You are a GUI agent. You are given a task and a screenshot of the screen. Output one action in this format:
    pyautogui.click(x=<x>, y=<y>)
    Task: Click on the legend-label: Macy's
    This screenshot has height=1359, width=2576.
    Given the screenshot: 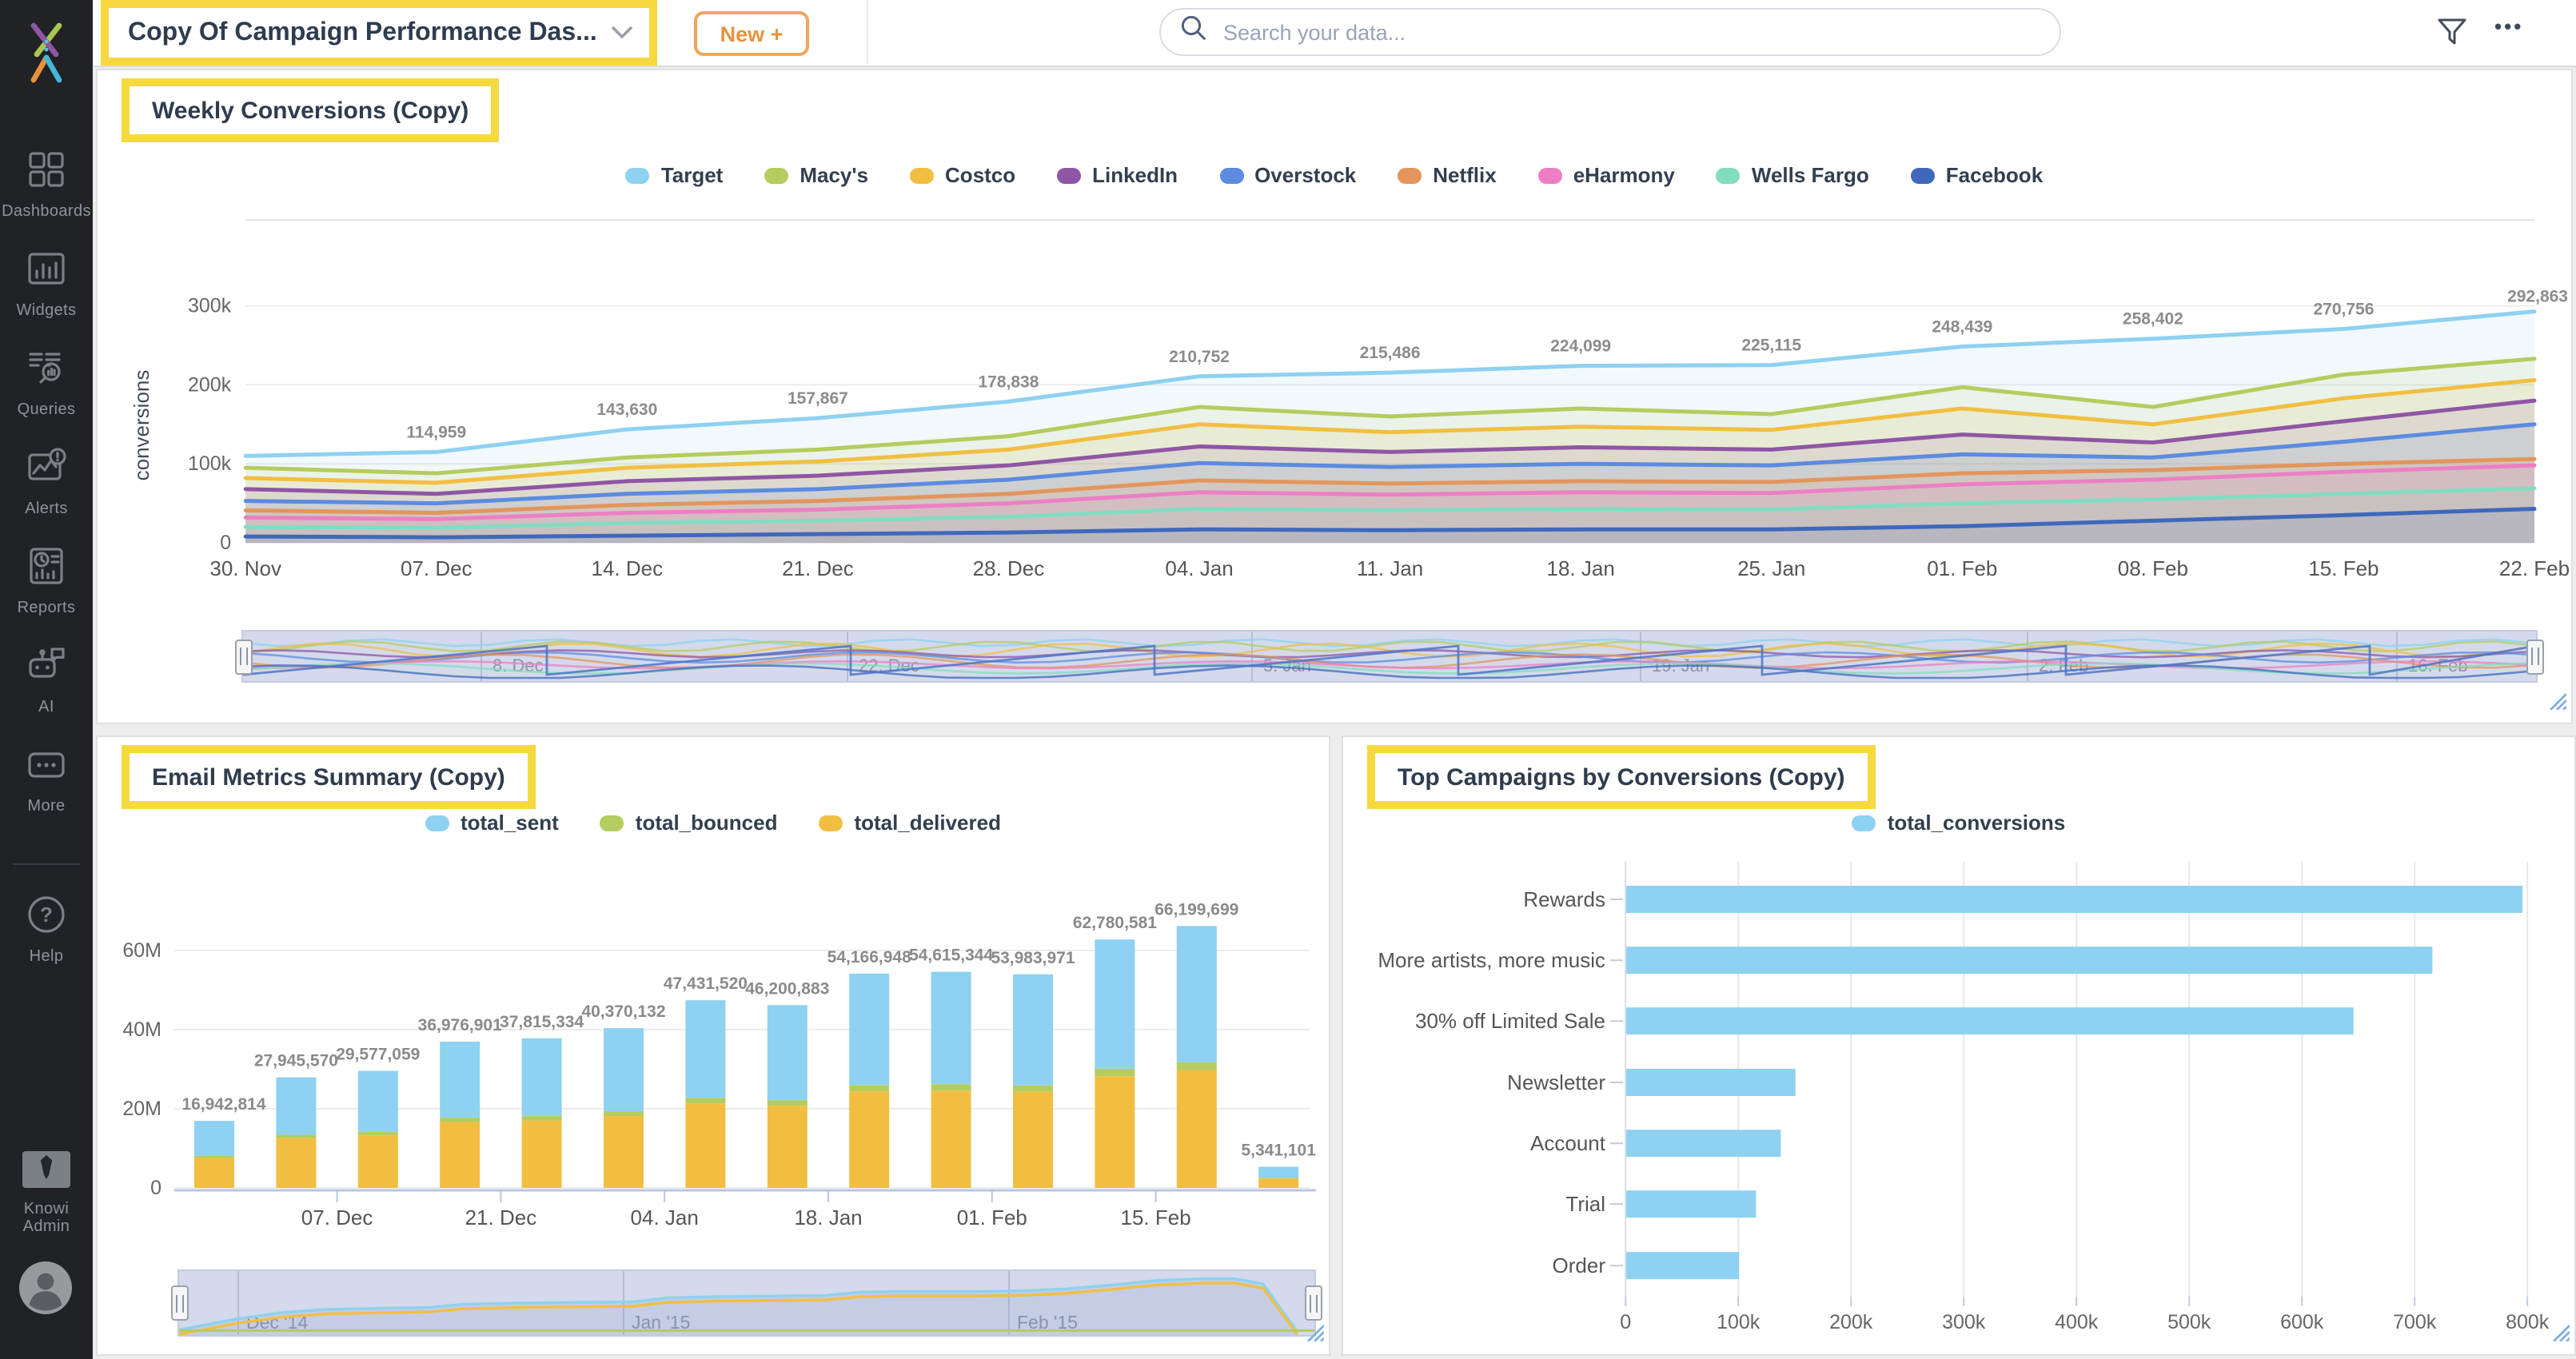 What is the action you would take?
    pyautogui.click(x=835, y=175)
    